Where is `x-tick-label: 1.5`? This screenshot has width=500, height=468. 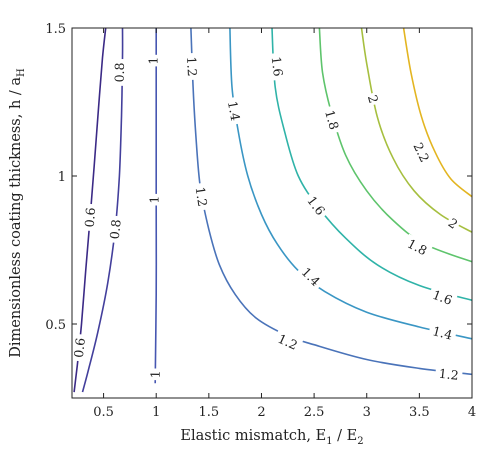
x-tick-label: 1.5 is located at coordinates (208, 412).